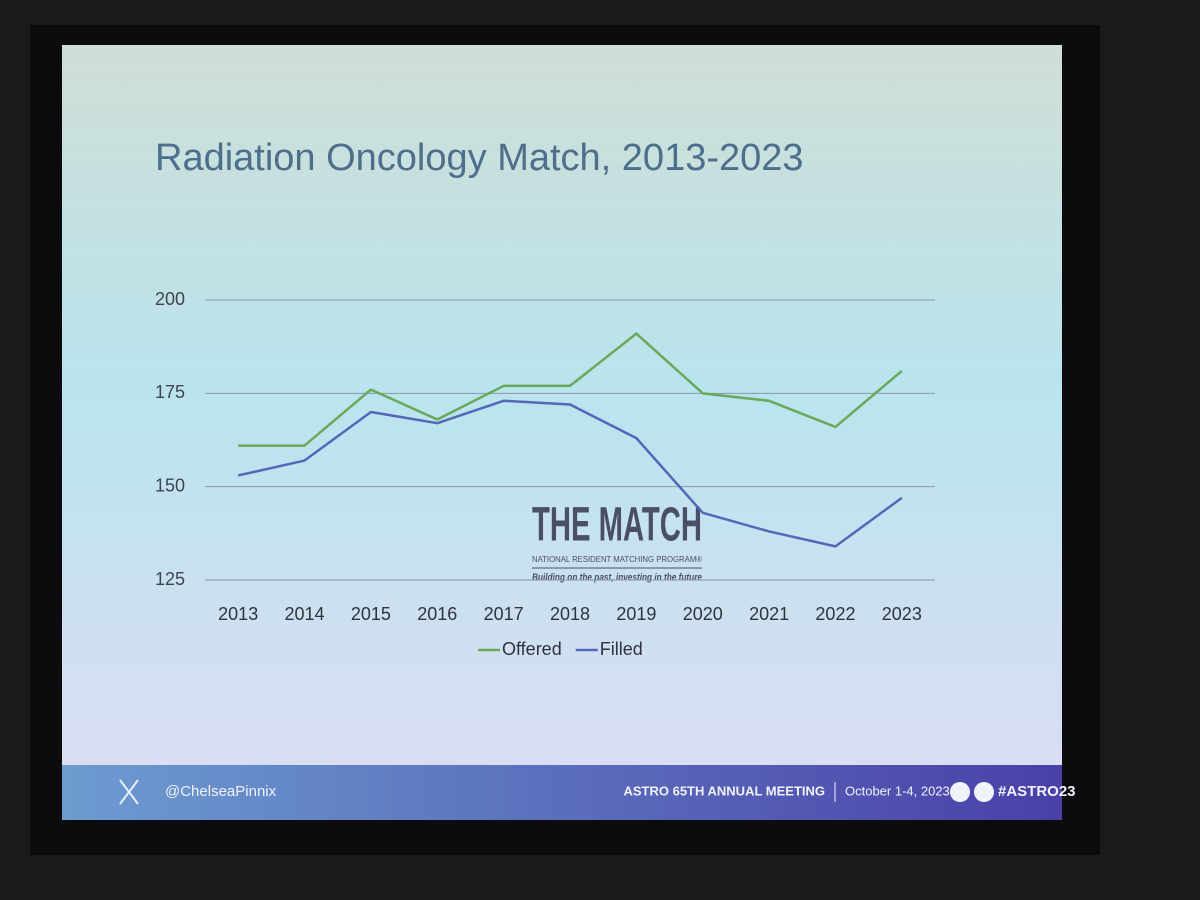 This screenshot has width=1200, height=900. Describe the element at coordinates (221, 791) in the screenshot. I see `footer-handle: @ChelseaPinnix` at that location.